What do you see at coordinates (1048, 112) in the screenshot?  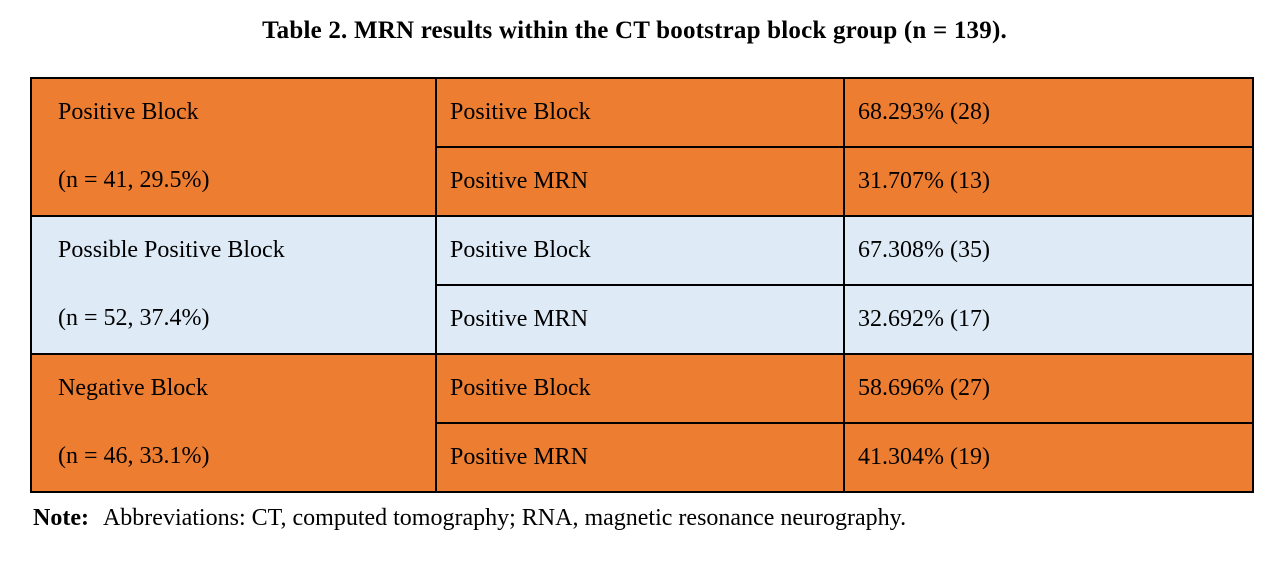 I see `measure-value-cell: 68.293% (28)` at bounding box center [1048, 112].